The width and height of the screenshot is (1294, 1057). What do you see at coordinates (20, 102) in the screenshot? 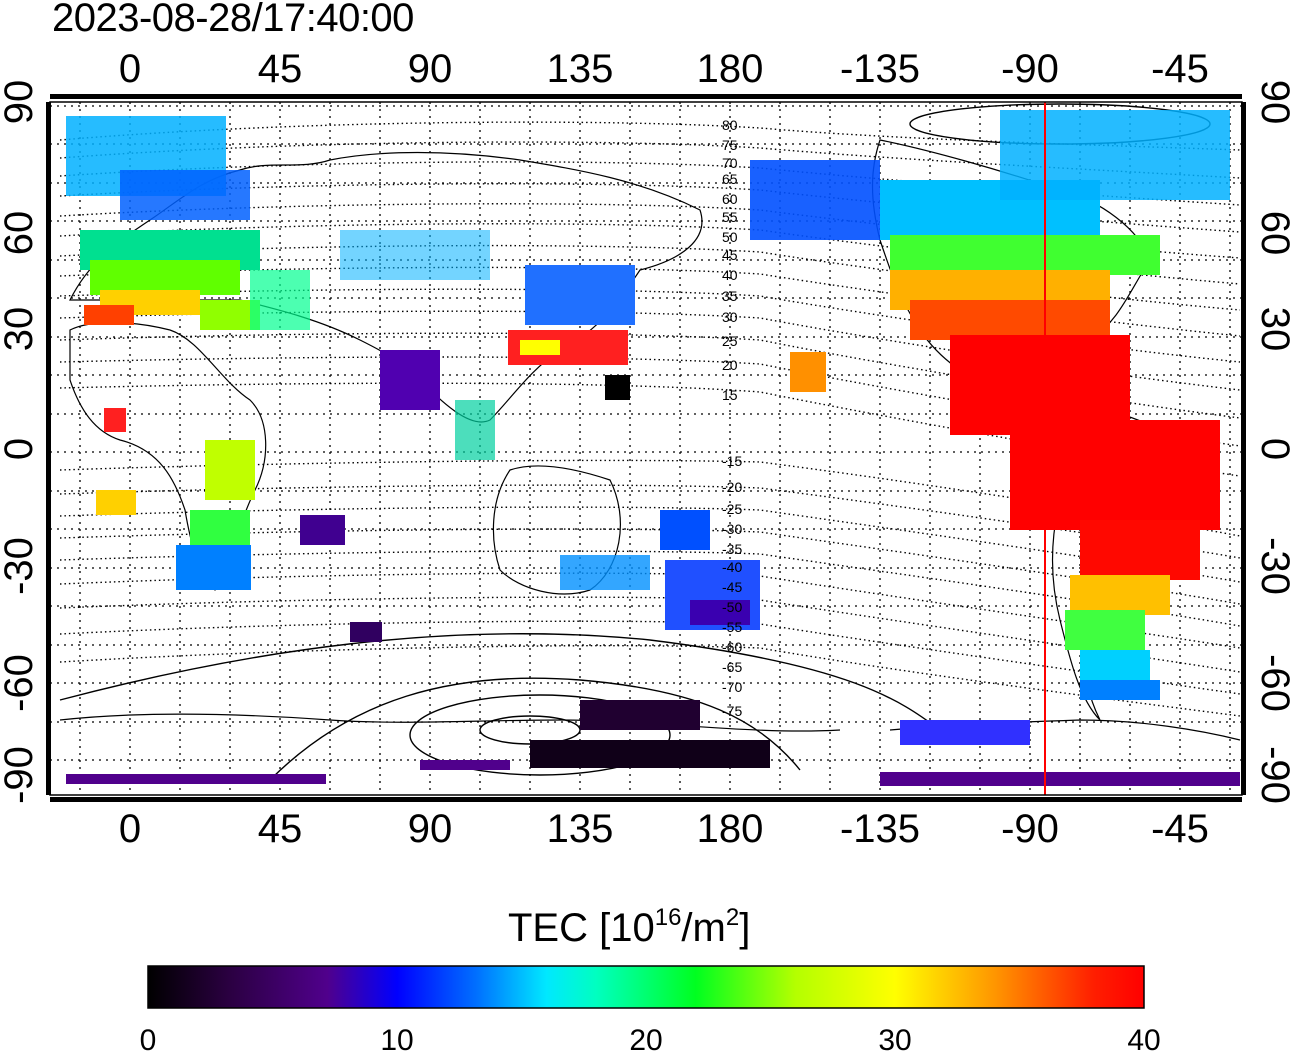
I see `left-lat-label: 90` at bounding box center [20, 102].